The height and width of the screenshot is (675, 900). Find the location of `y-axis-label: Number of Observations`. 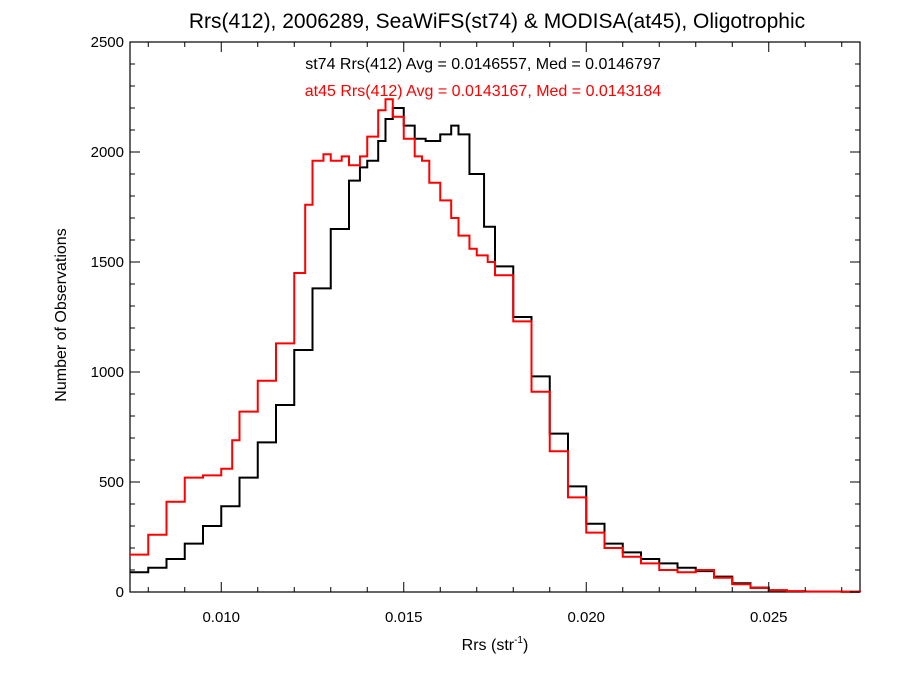

y-axis-label: Number of Observations is located at coordinates (61, 314).